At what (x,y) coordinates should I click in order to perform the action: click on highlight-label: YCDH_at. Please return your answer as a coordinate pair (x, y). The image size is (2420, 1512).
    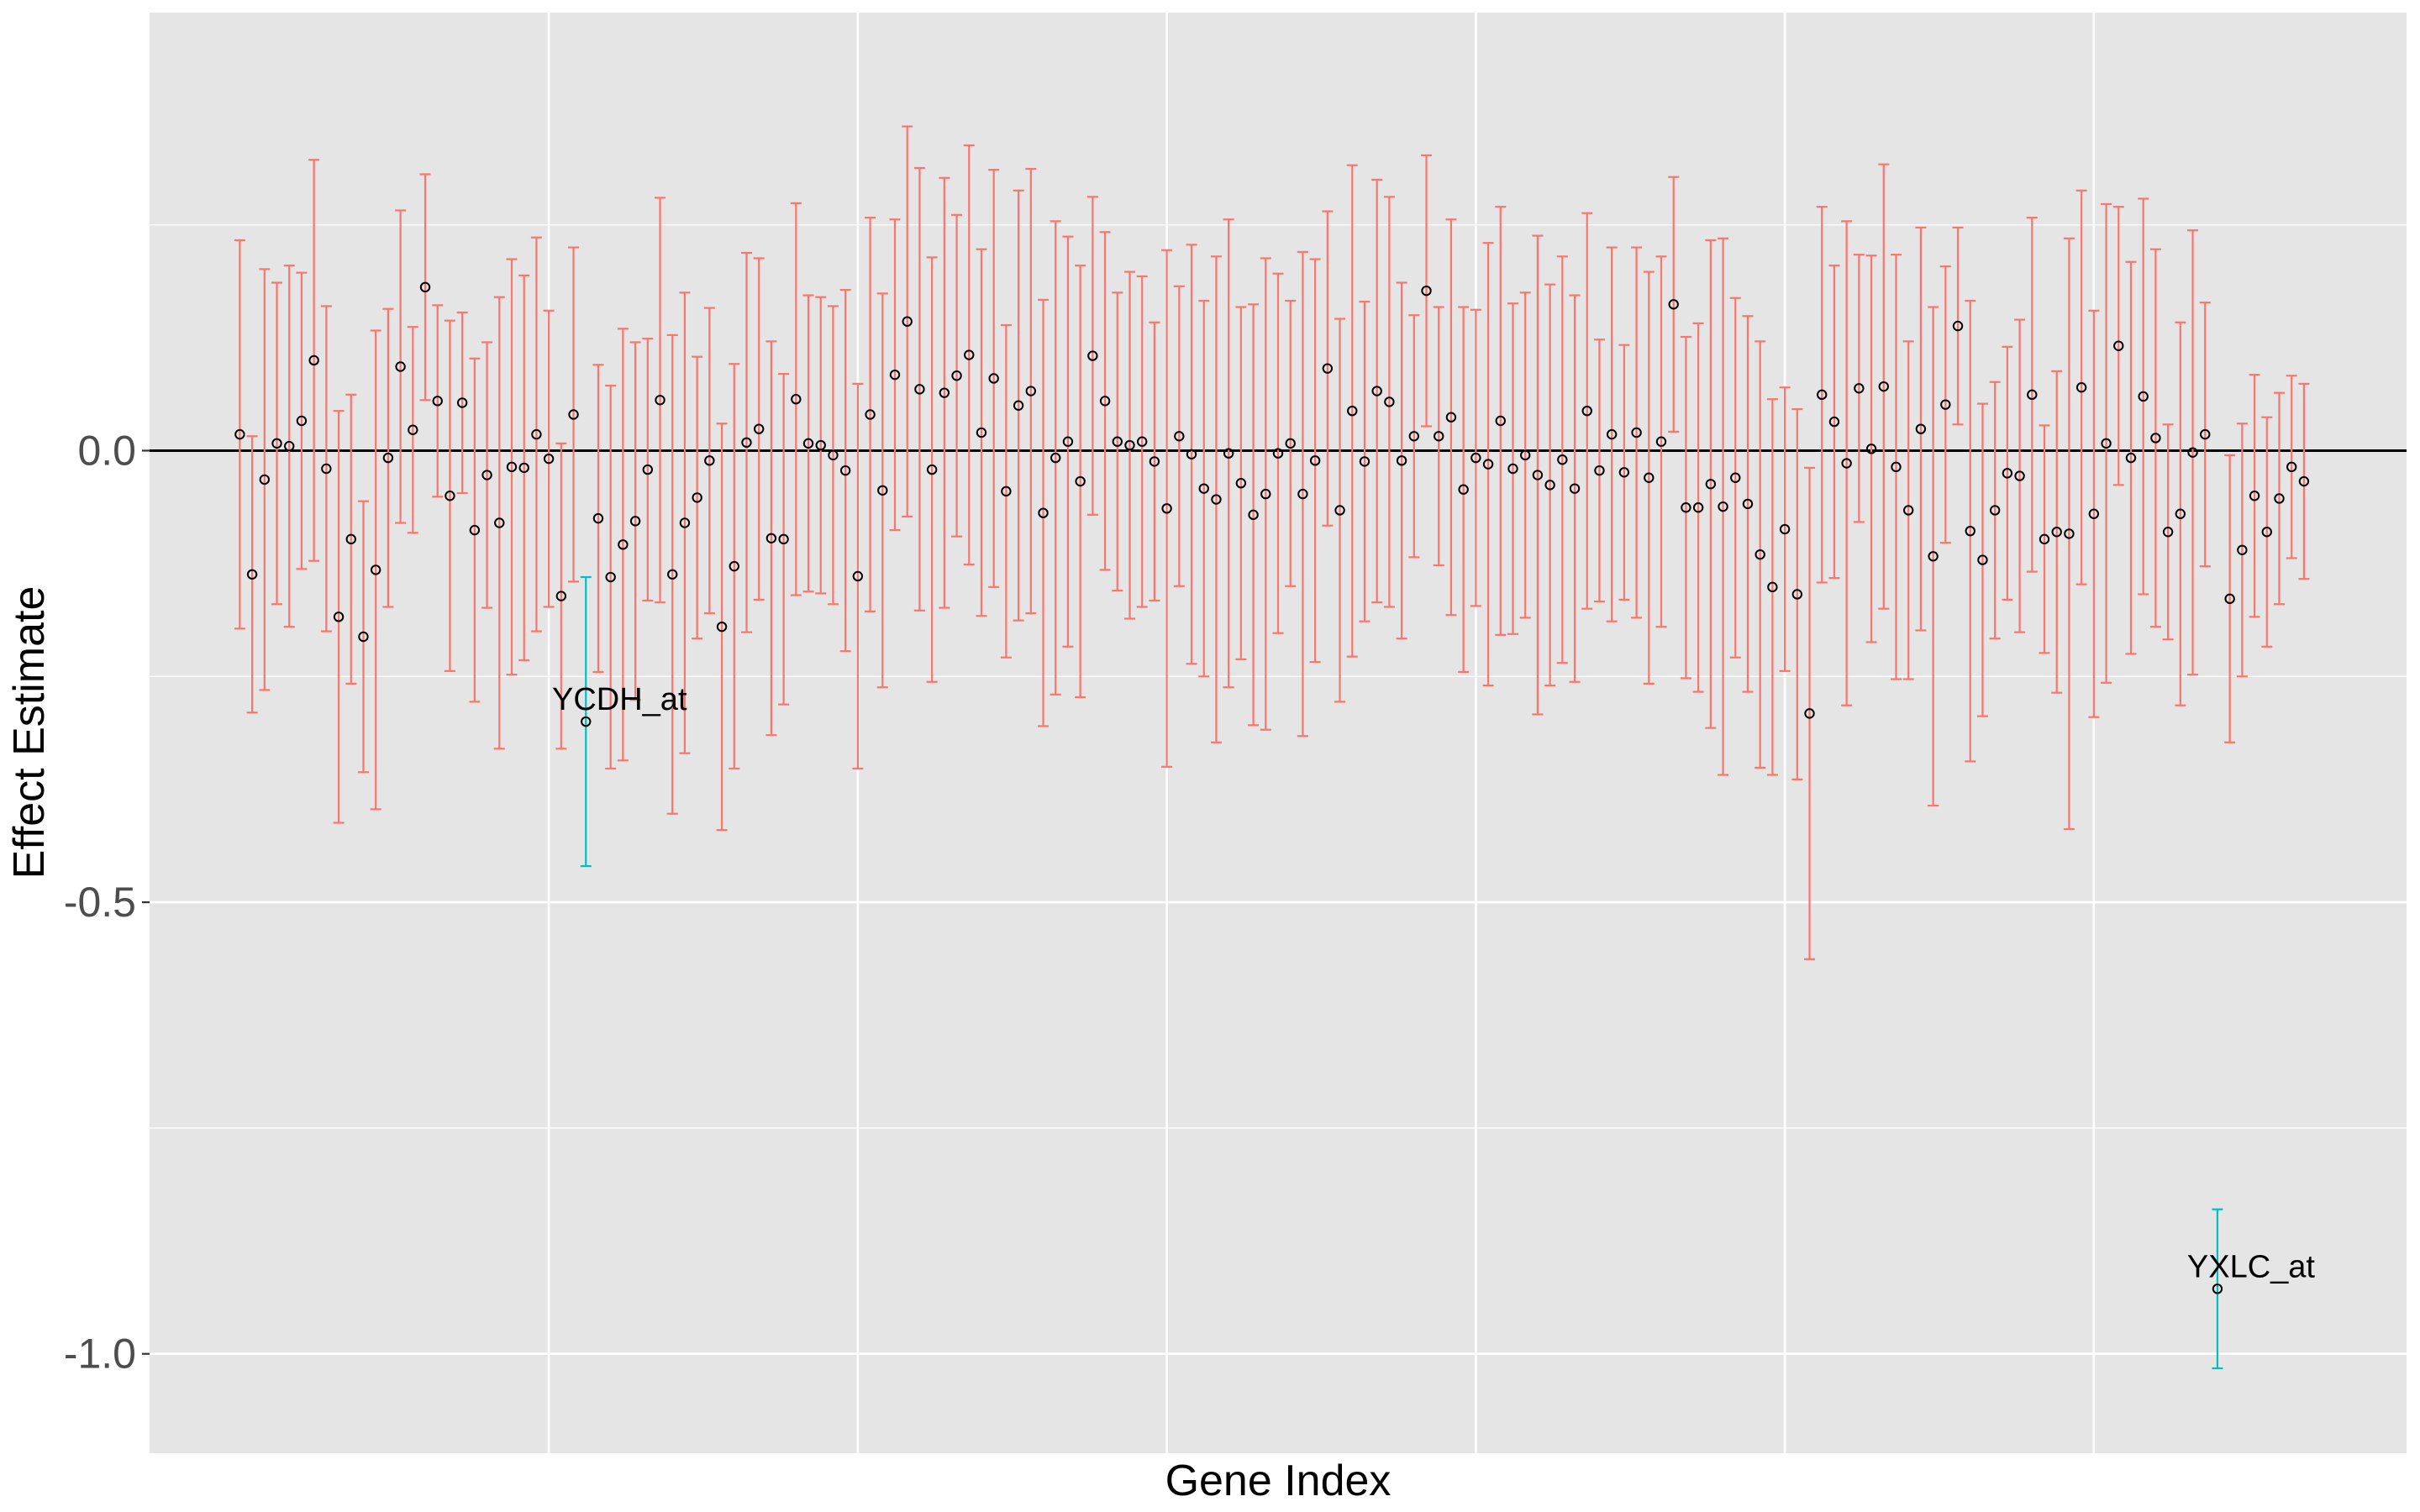
    Looking at the image, I should click on (619, 699).